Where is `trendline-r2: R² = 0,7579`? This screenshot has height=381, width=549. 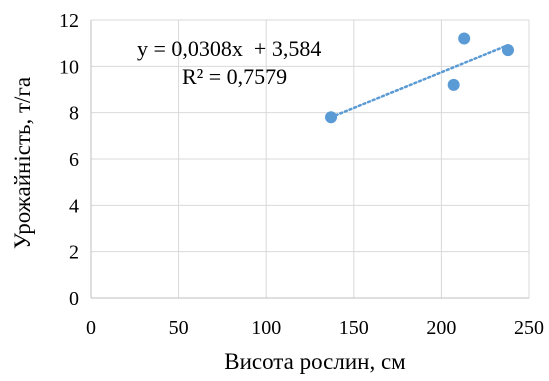
trendline-r2: R² = 0,7579 is located at coordinates (234, 76).